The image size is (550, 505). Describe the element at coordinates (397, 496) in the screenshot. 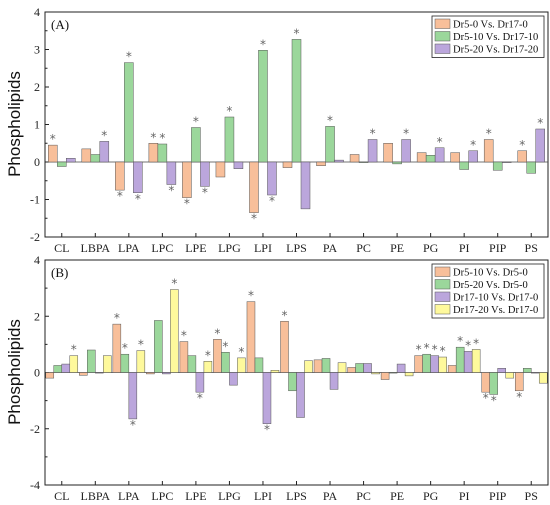

I see `x-tick-label: PE` at that location.